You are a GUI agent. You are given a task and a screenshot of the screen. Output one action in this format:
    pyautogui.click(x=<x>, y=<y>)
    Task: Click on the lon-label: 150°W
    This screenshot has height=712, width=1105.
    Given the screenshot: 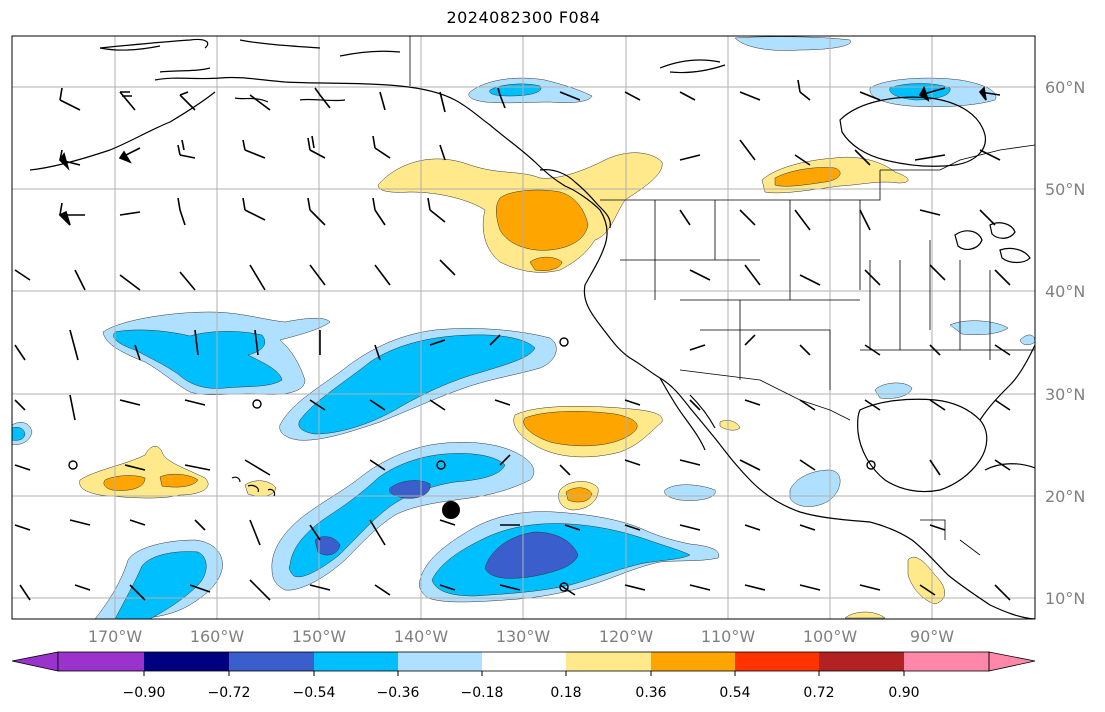 What is the action you would take?
    pyautogui.click(x=319, y=636)
    